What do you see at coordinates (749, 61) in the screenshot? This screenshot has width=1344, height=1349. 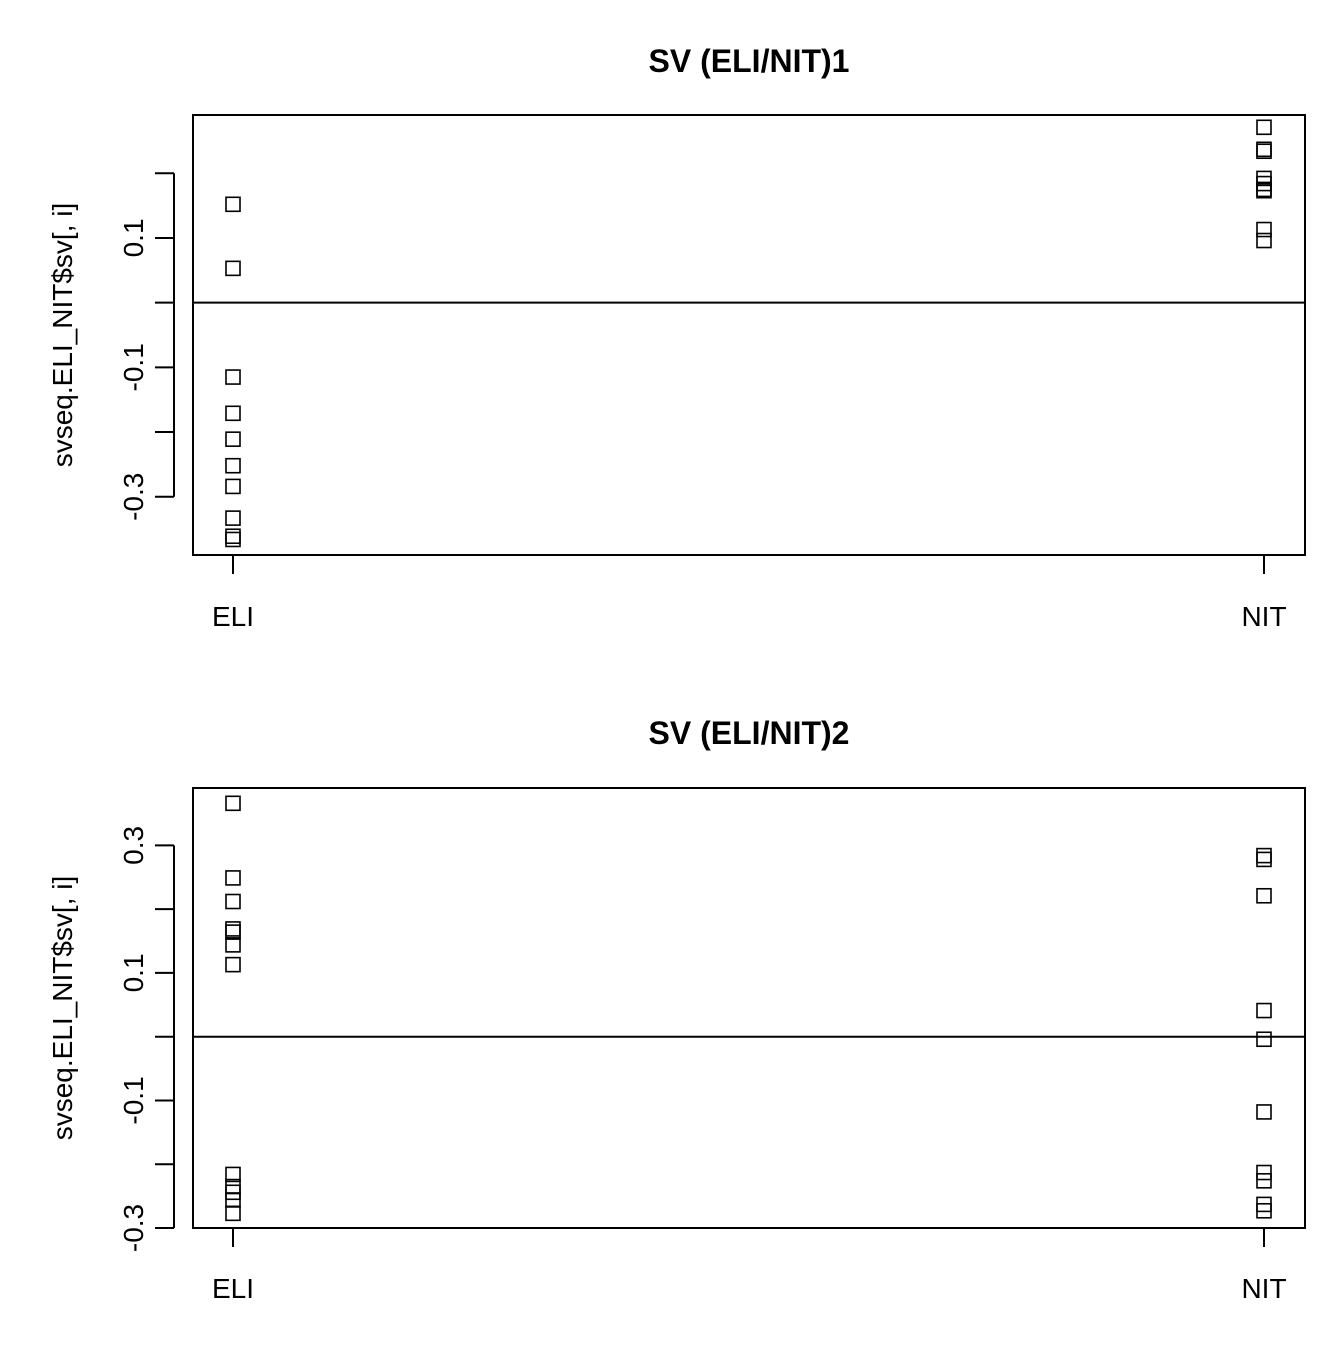 I see `chart-title: SV (ELI/NIT)1` at bounding box center [749, 61].